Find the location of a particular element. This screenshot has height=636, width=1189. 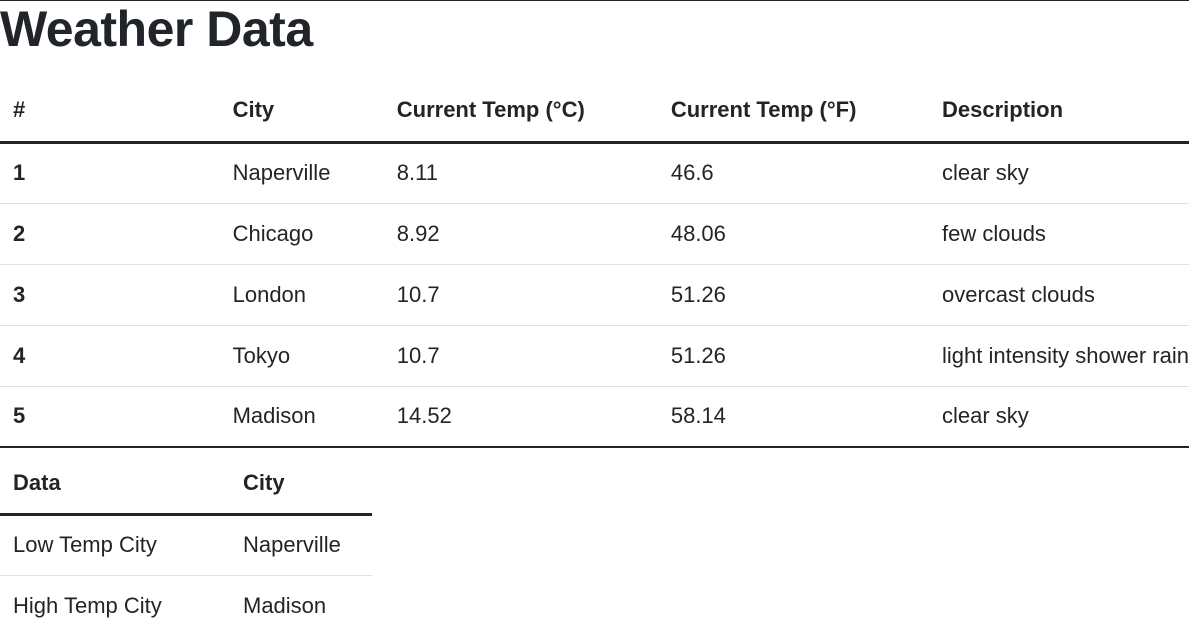

header-temp-f: Current Temp (°F) is located at coordinates (793, 112).